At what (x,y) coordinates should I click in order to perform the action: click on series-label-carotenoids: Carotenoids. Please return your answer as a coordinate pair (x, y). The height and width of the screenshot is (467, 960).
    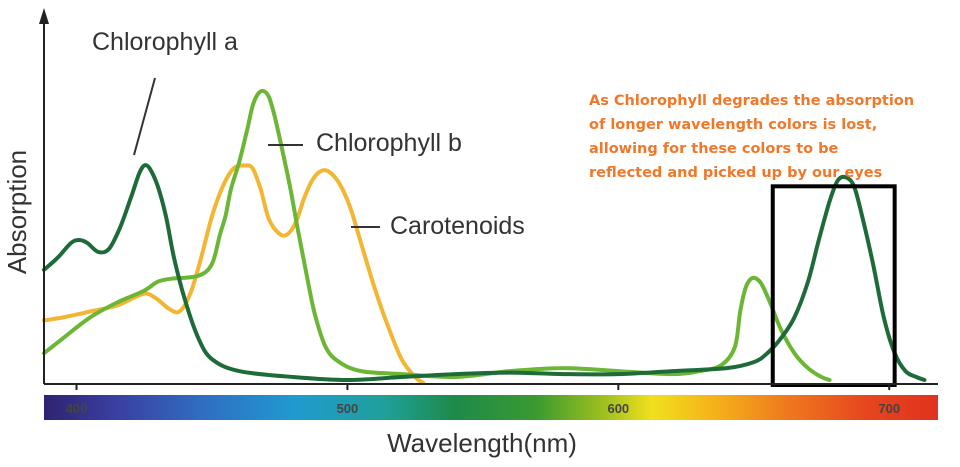
    Looking at the image, I should click on (457, 226).